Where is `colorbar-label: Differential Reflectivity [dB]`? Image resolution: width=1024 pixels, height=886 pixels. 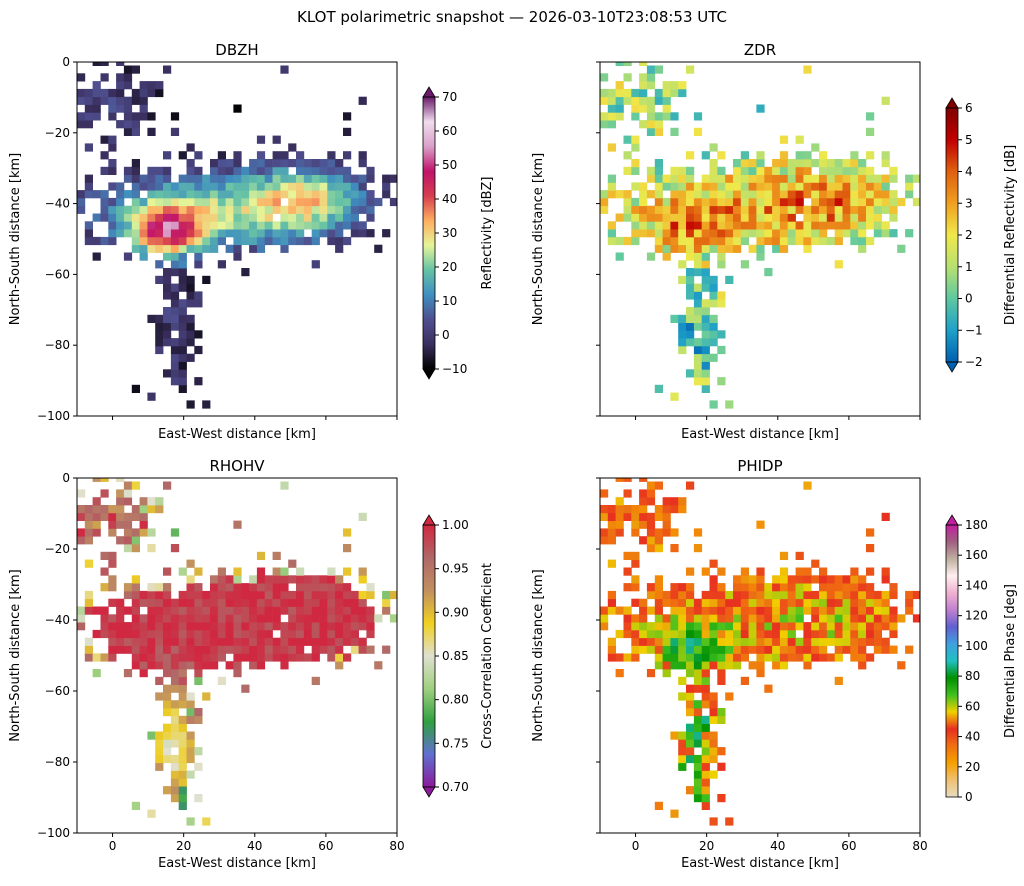 colorbar-label: Differential Reflectivity [dB] is located at coordinates (1010, 235).